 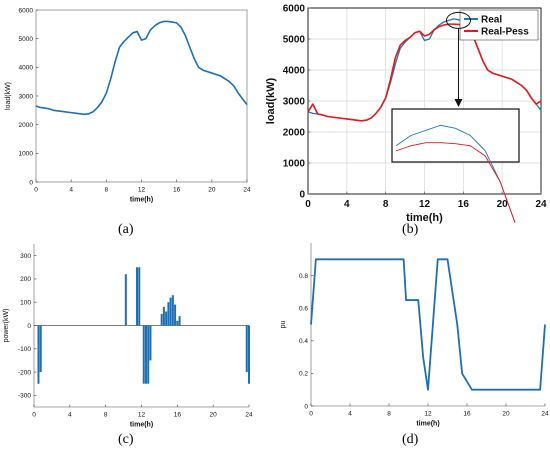 I want to click on b-zoom-inset-box, so click(x=455, y=135).